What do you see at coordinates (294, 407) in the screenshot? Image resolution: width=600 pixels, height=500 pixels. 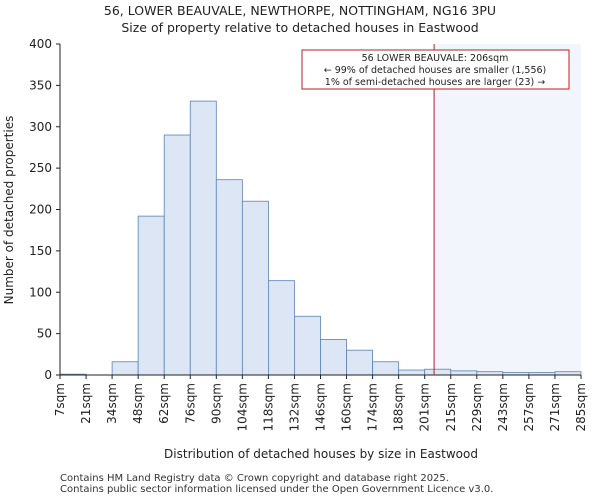 I see `x-tick-label-132sqm: 132sqm` at bounding box center [294, 407].